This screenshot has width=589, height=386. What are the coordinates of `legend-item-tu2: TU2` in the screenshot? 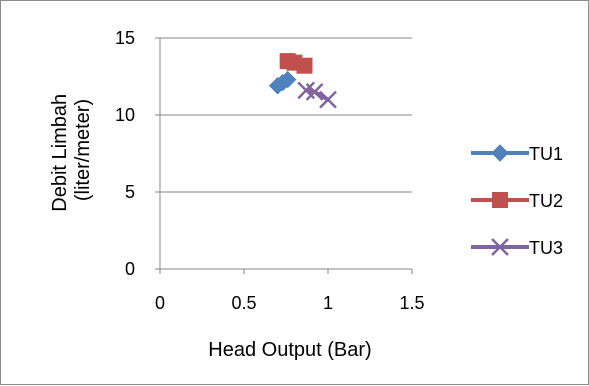 It's located at (517, 201).